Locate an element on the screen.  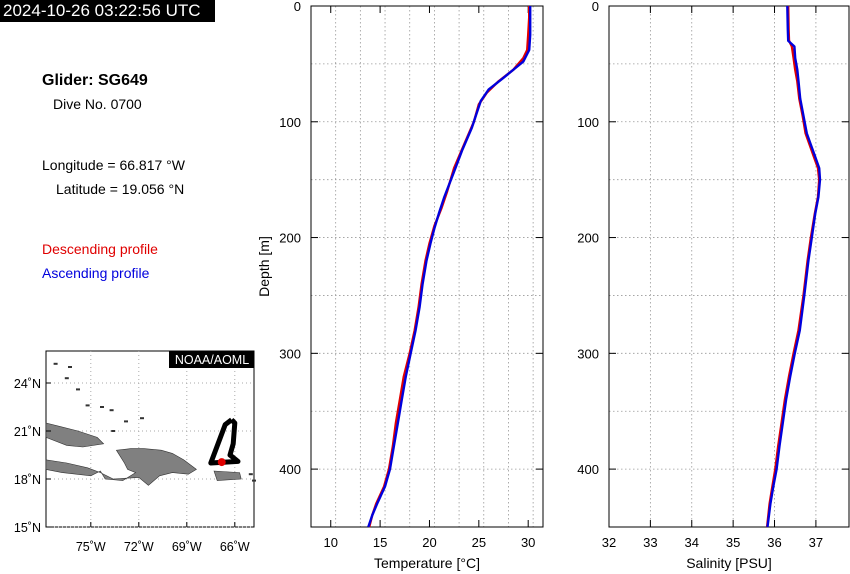
hispaniola-landmass is located at coordinates (121, 467).